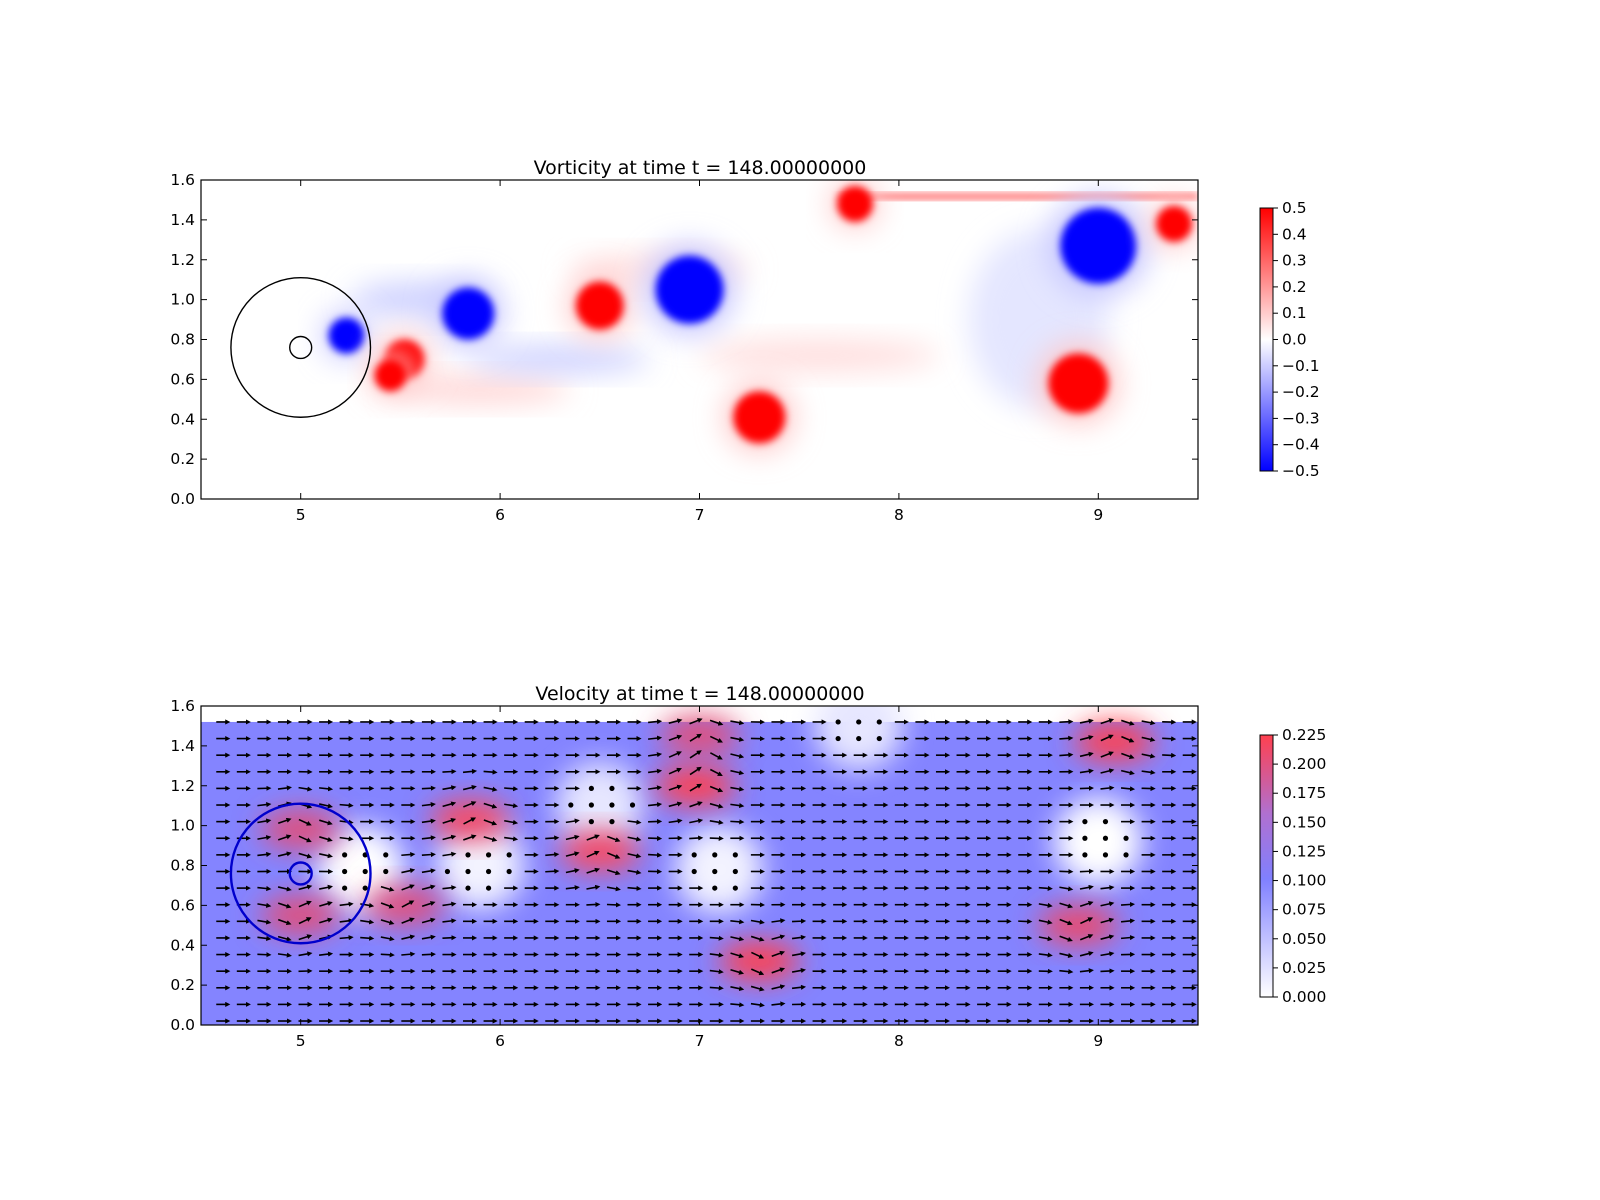 Image resolution: width=1600 pixels, height=1200 pixels. Describe the element at coordinates (301, 347) in the screenshot. I see `obstacle-circle` at that location.